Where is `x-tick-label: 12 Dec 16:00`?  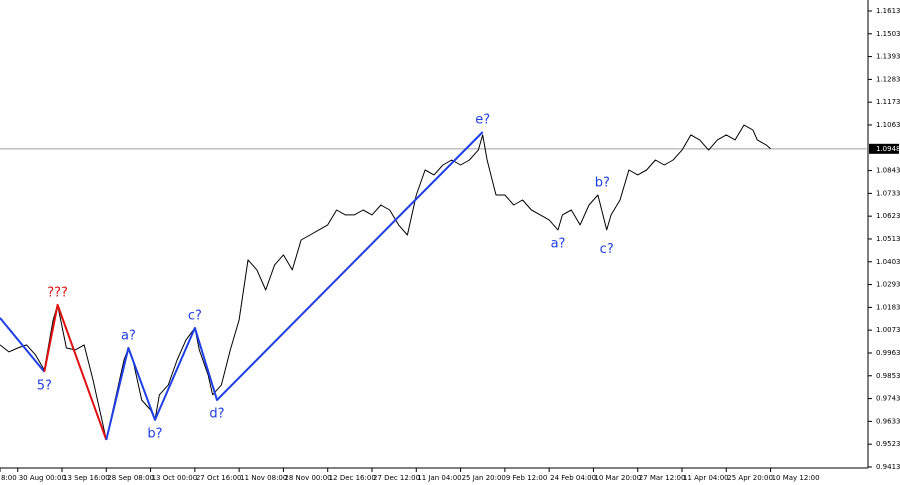 x-tick-label: 12 Dec 16:00 is located at coordinates (352, 478).